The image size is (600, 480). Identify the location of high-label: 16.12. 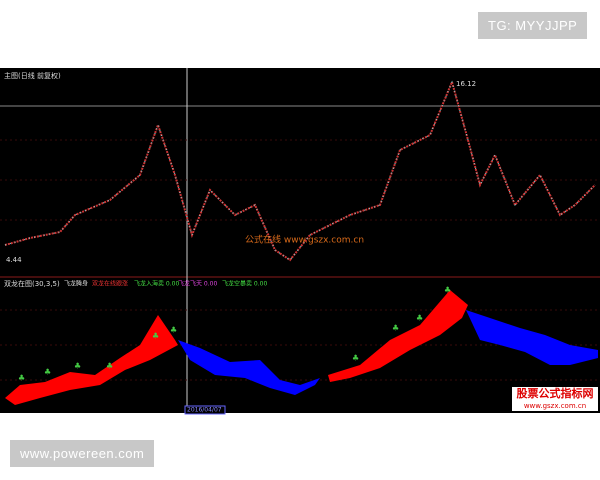
(466, 84).